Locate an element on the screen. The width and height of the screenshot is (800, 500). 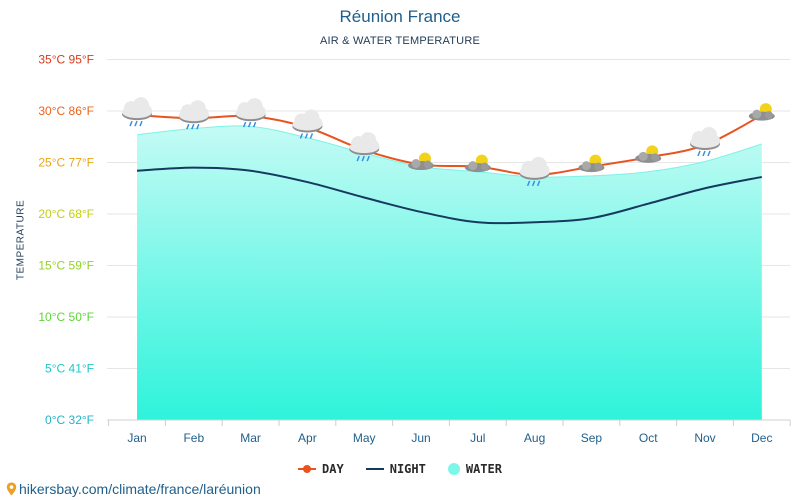
x-tick-label: May is located at coordinates (364, 438).